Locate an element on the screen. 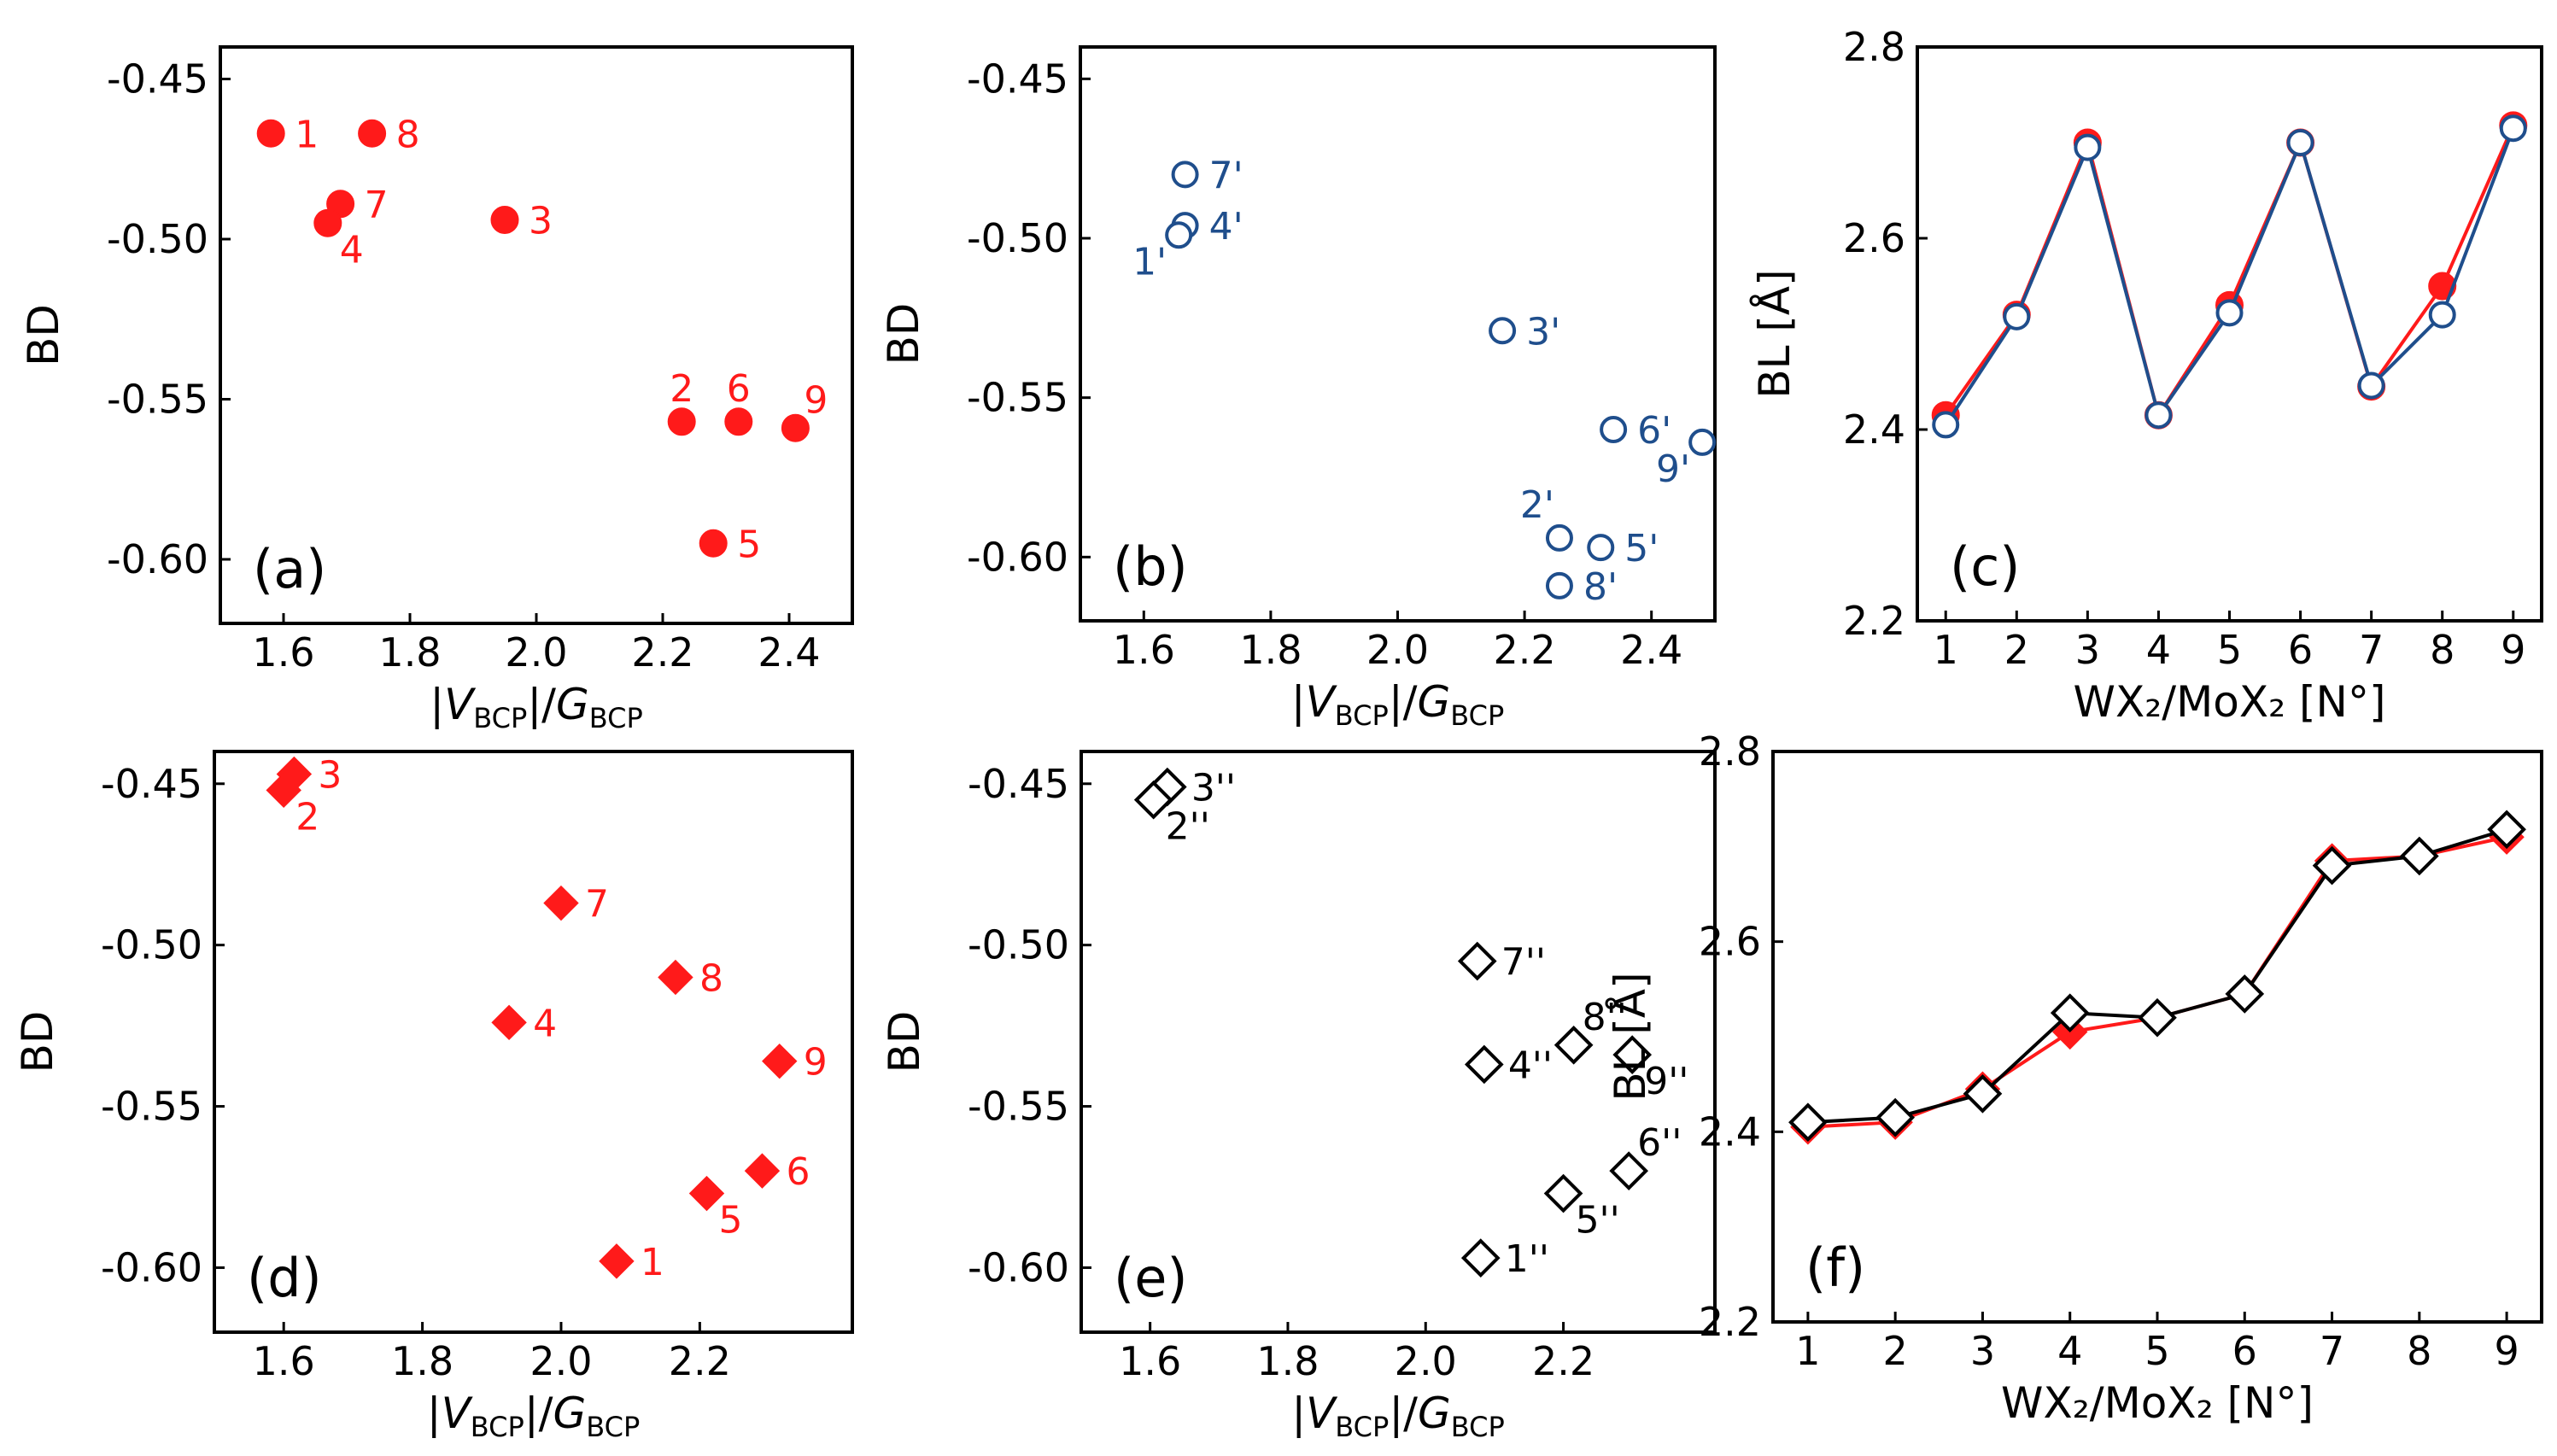 This screenshot has height=1456, width=2557. data-point-9: 9 is located at coordinates (795, 1063).